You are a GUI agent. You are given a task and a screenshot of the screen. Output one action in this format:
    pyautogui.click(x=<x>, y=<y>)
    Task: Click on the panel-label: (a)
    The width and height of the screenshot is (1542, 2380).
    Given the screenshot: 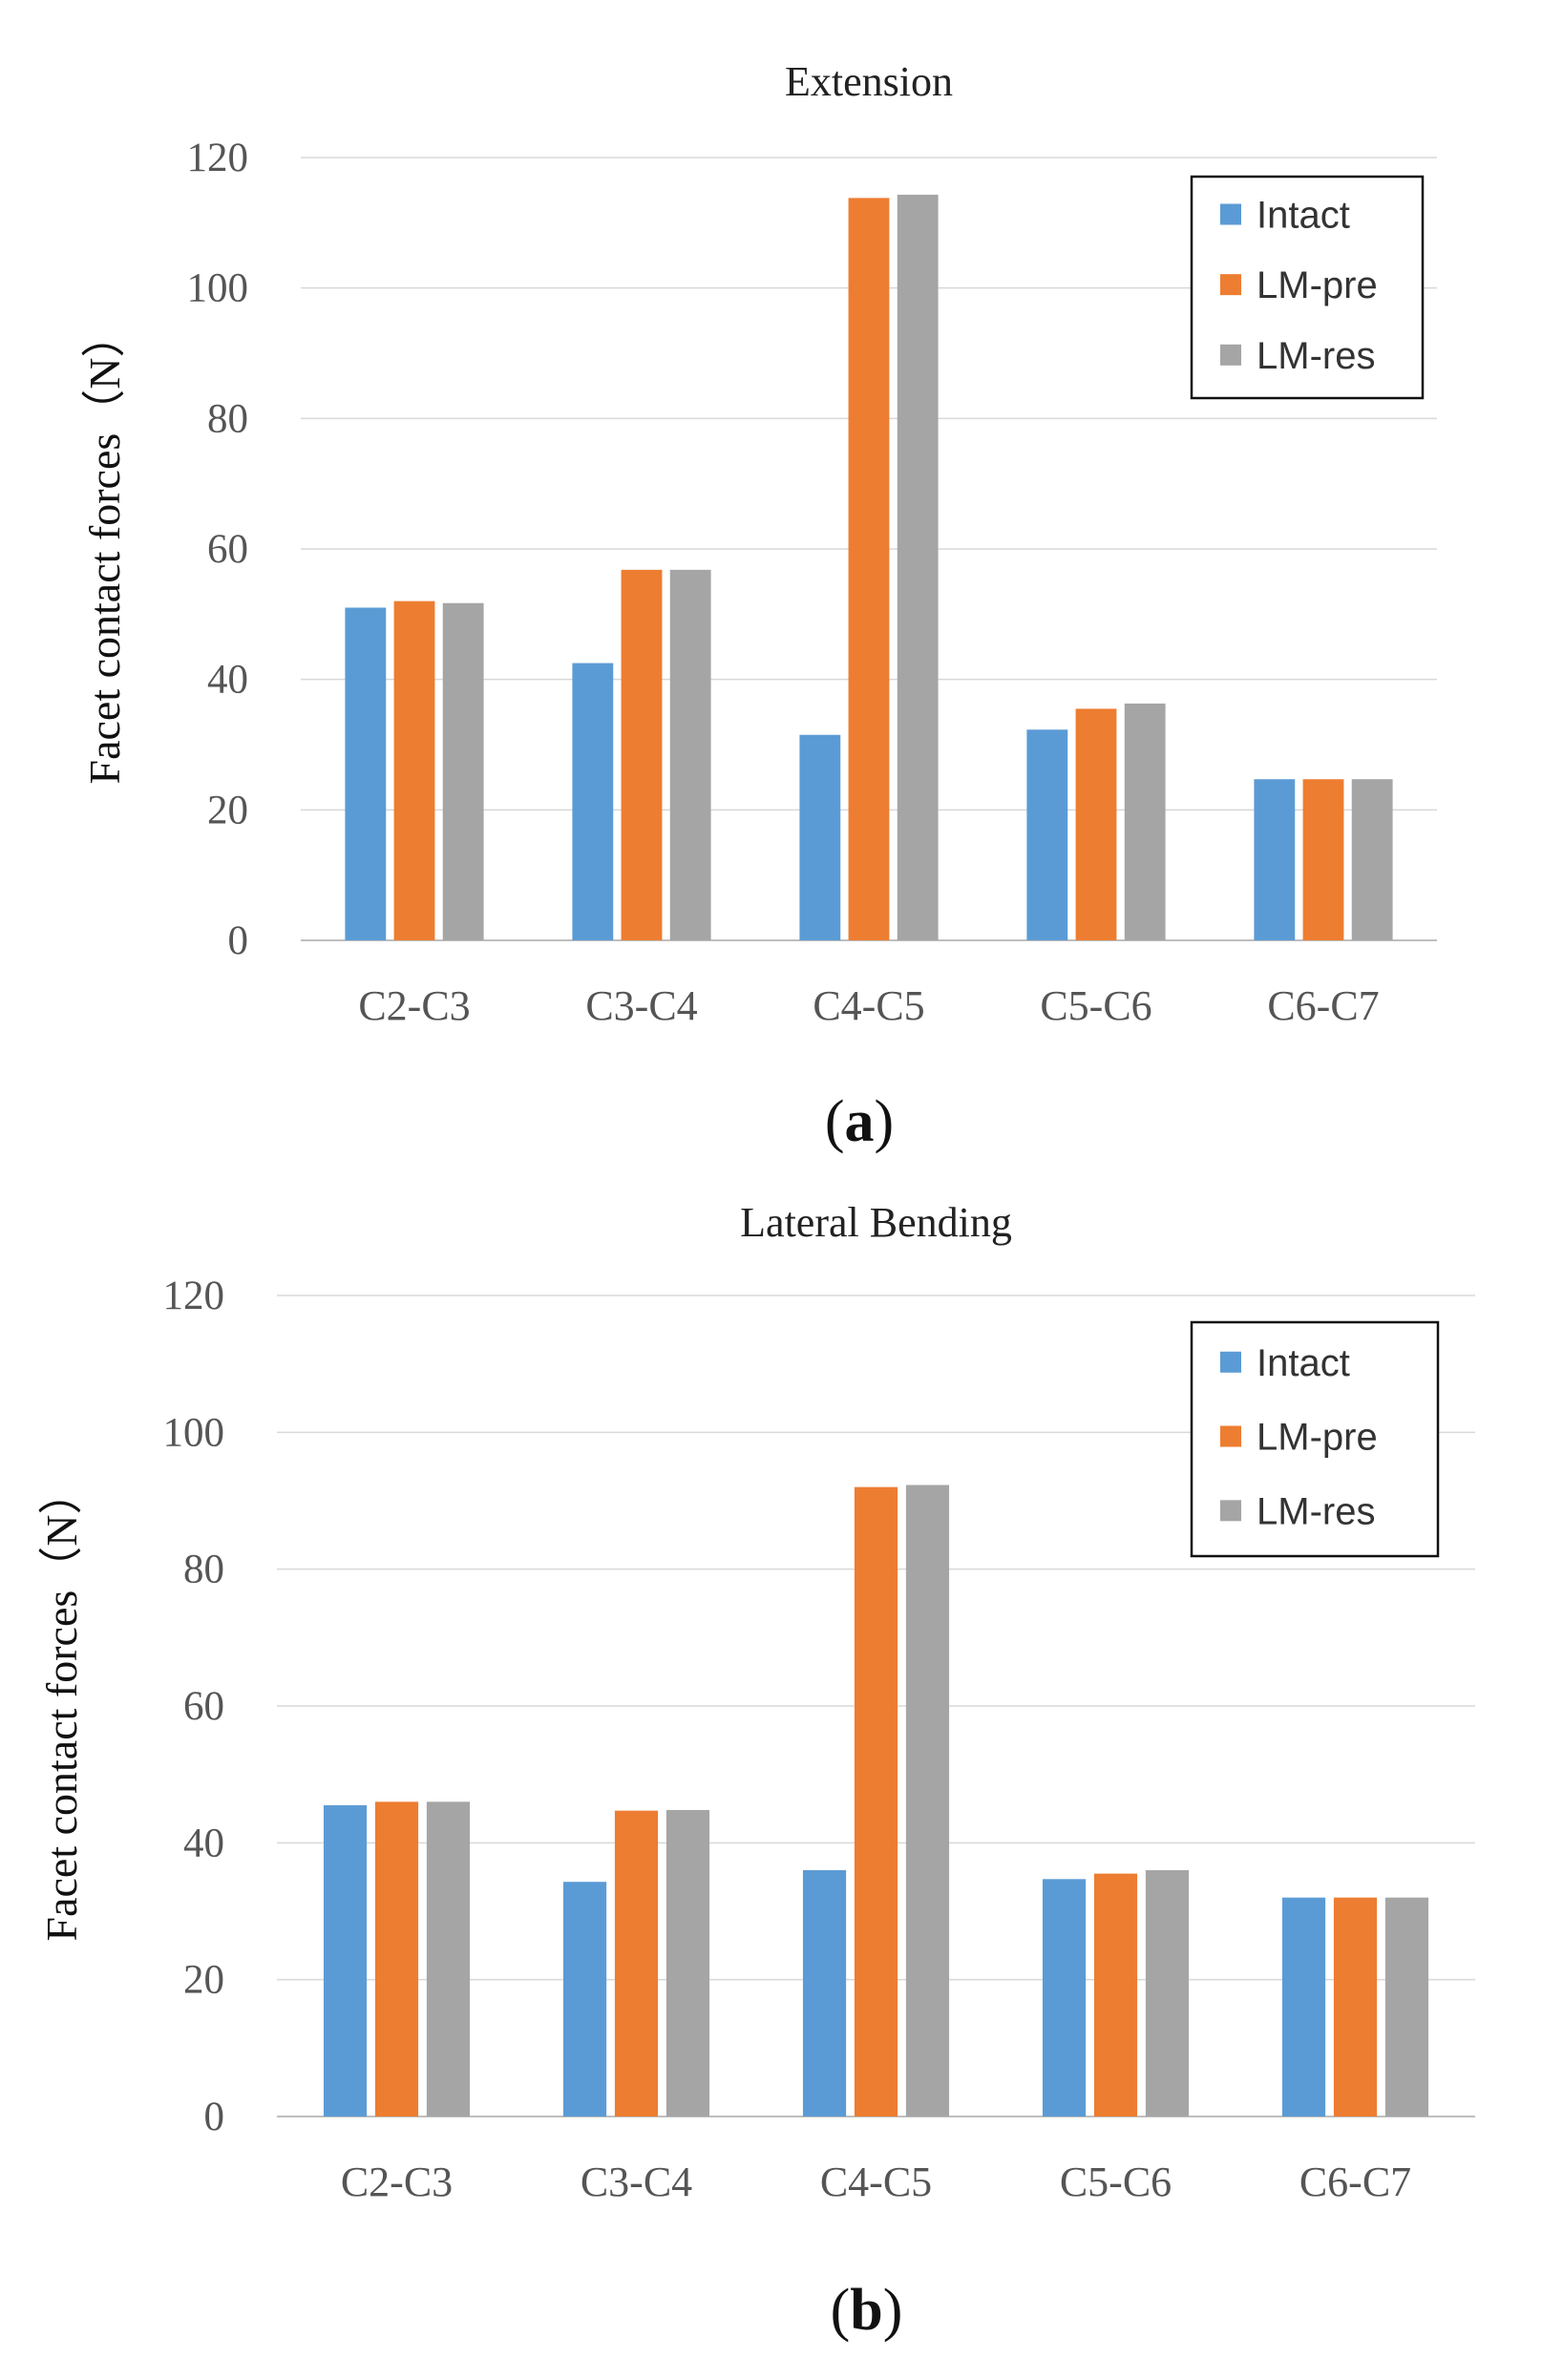 What is the action you would take?
    pyautogui.click(x=860, y=1121)
    